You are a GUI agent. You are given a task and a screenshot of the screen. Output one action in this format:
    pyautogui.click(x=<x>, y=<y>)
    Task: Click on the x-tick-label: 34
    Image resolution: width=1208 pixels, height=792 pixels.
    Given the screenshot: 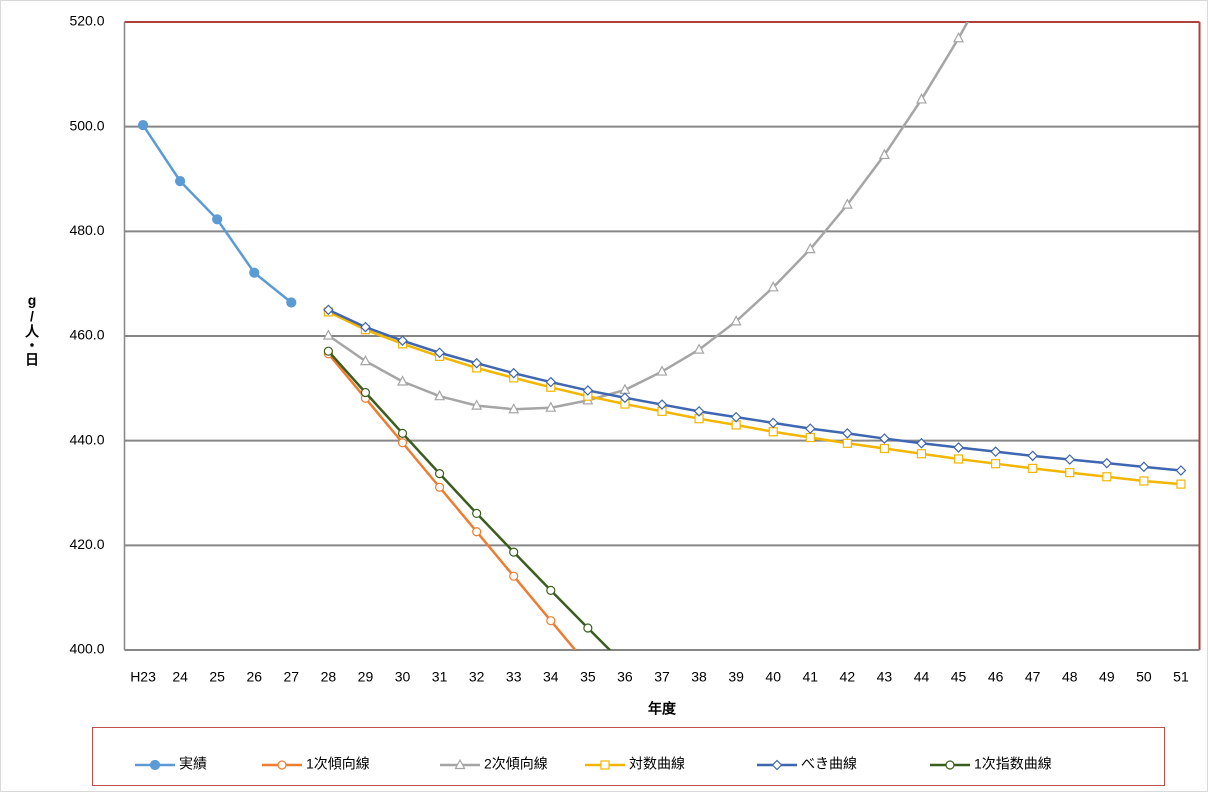 What is the action you would take?
    pyautogui.click(x=551, y=677)
    